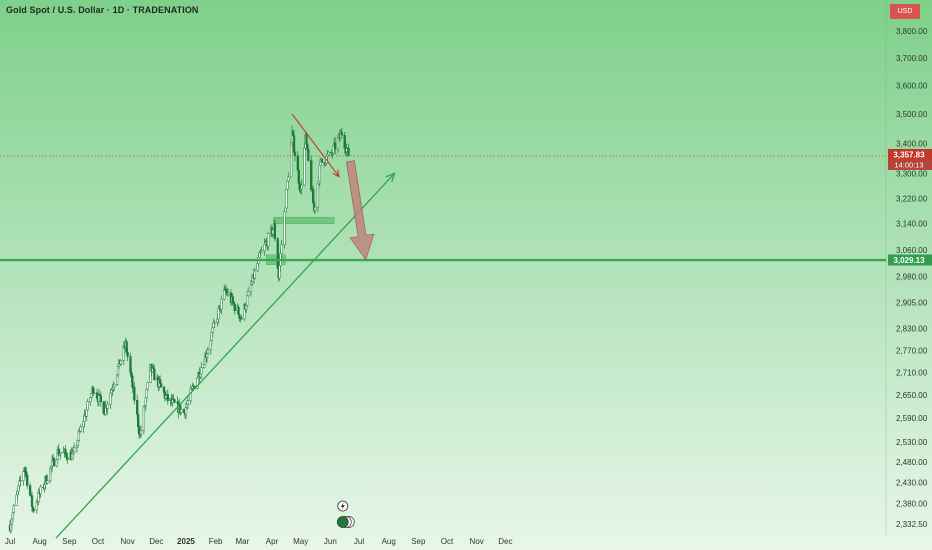 The image size is (932, 550). I want to click on y-tick-label: 2,905.00, so click(912, 302).